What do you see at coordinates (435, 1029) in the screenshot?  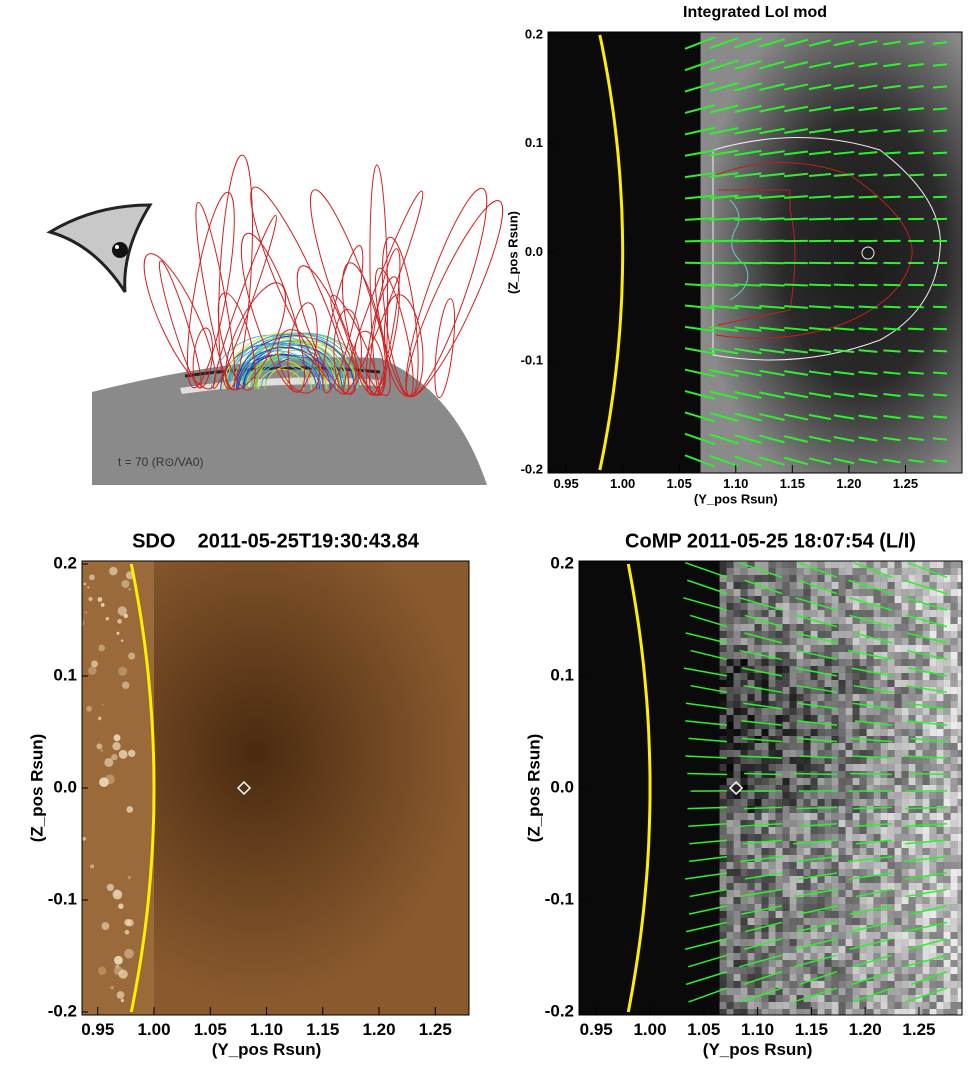 I see `x-tick-label: 1.25` at bounding box center [435, 1029].